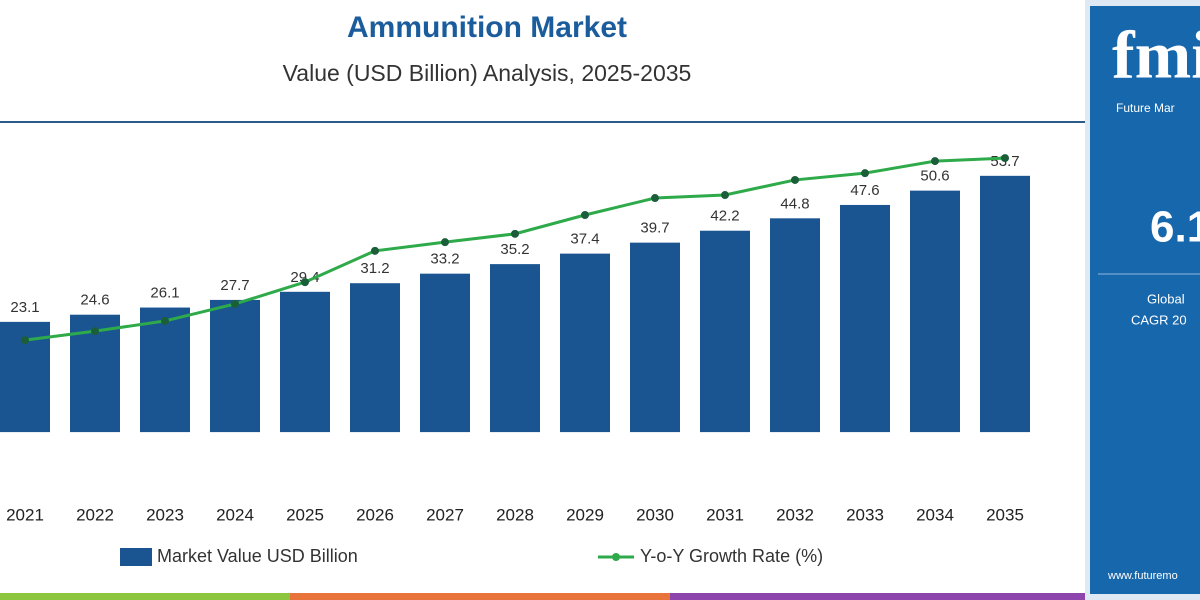  What do you see at coordinates (1142, 576) in the screenshot?
I see `url: www.futuremo` at bounding box center [1142, 576].